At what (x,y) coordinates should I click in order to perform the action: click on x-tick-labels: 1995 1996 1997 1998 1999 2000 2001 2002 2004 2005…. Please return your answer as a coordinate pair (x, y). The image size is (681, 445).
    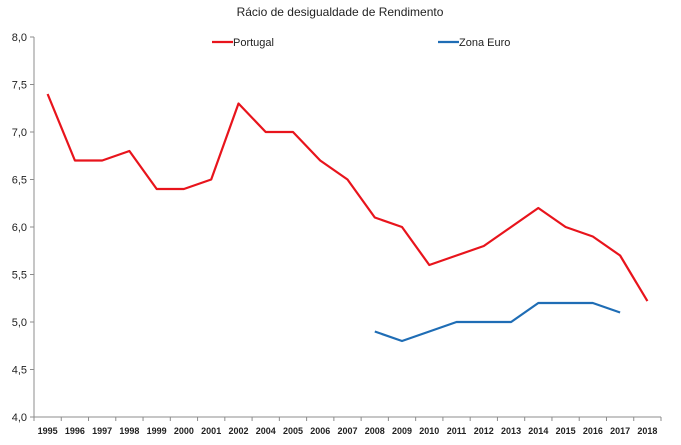
    Looking at the image, I should click on (348, 431).